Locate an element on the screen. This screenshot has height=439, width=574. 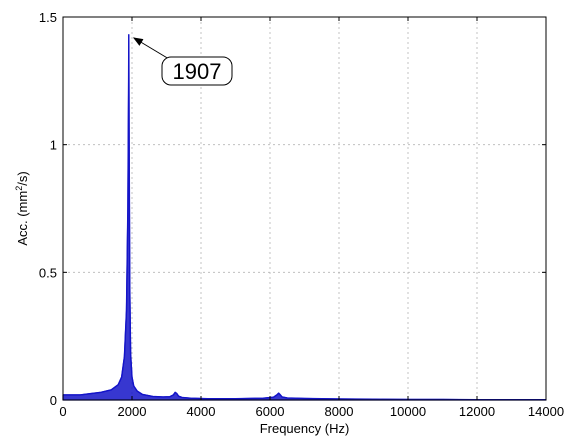
x-tick-labels: 0 2000 4000 6000 8000 10000 12000 14000 is located at coordinates (311, 411).